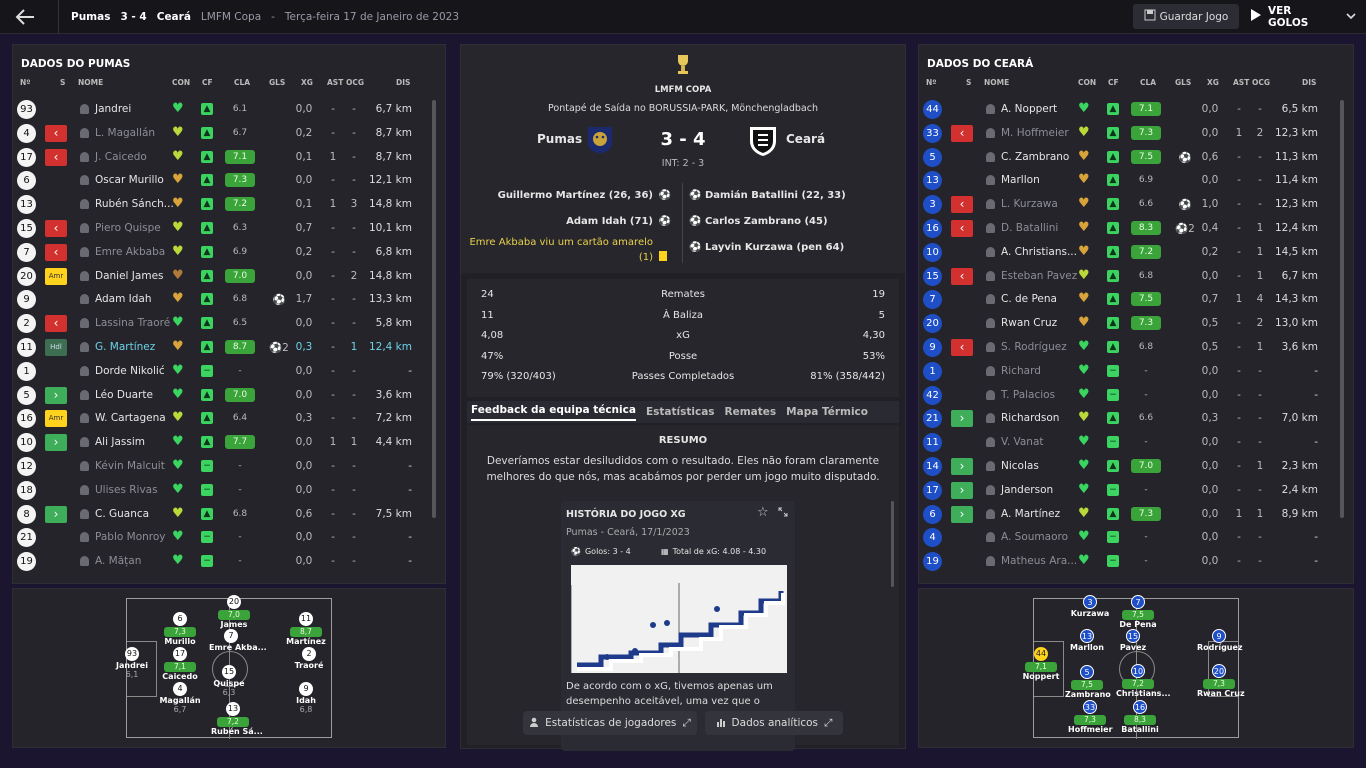 Image resolution: width=1366 pixels, height=768 pixels. Describe the element at coordinates (1087, 82) in the screenshot. I see `column-header-con: CON` at that location.